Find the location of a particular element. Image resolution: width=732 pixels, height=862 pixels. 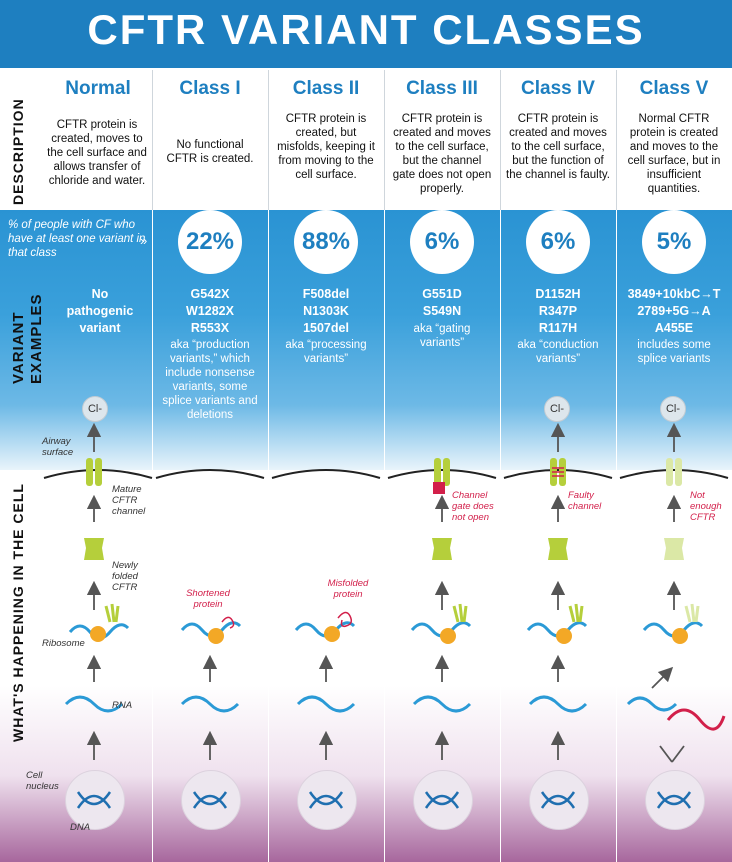

variant-line: 3849+10kbC→T is located at coordinates (674, 294).